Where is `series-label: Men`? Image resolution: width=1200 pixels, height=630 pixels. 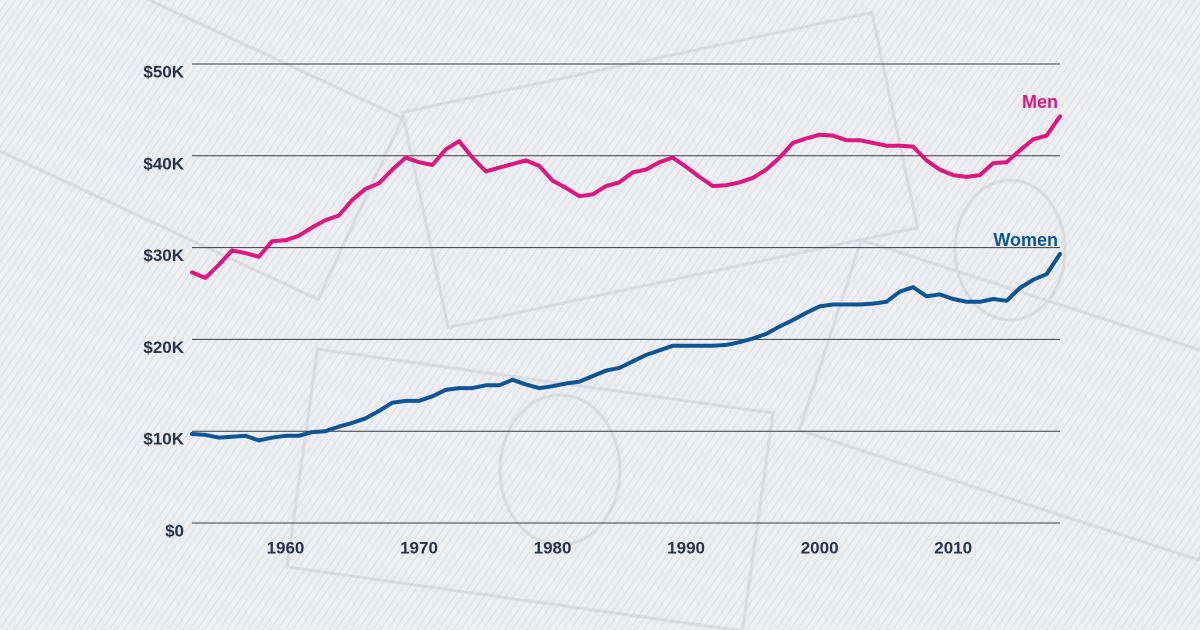 series-label: Men is located at coordinates (1040, 102).